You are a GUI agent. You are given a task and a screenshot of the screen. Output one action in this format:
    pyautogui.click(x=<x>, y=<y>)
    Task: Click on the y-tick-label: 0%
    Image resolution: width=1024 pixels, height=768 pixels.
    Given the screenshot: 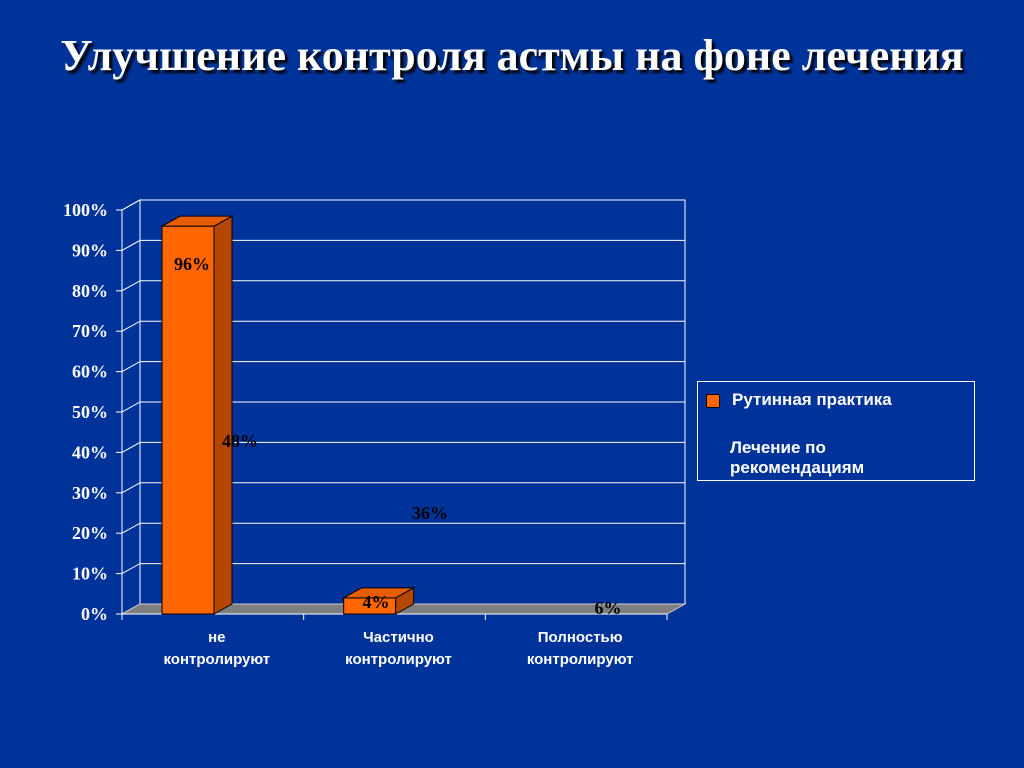 What is the action you would take?
    pyautogui.click(x=94, y=614)
    